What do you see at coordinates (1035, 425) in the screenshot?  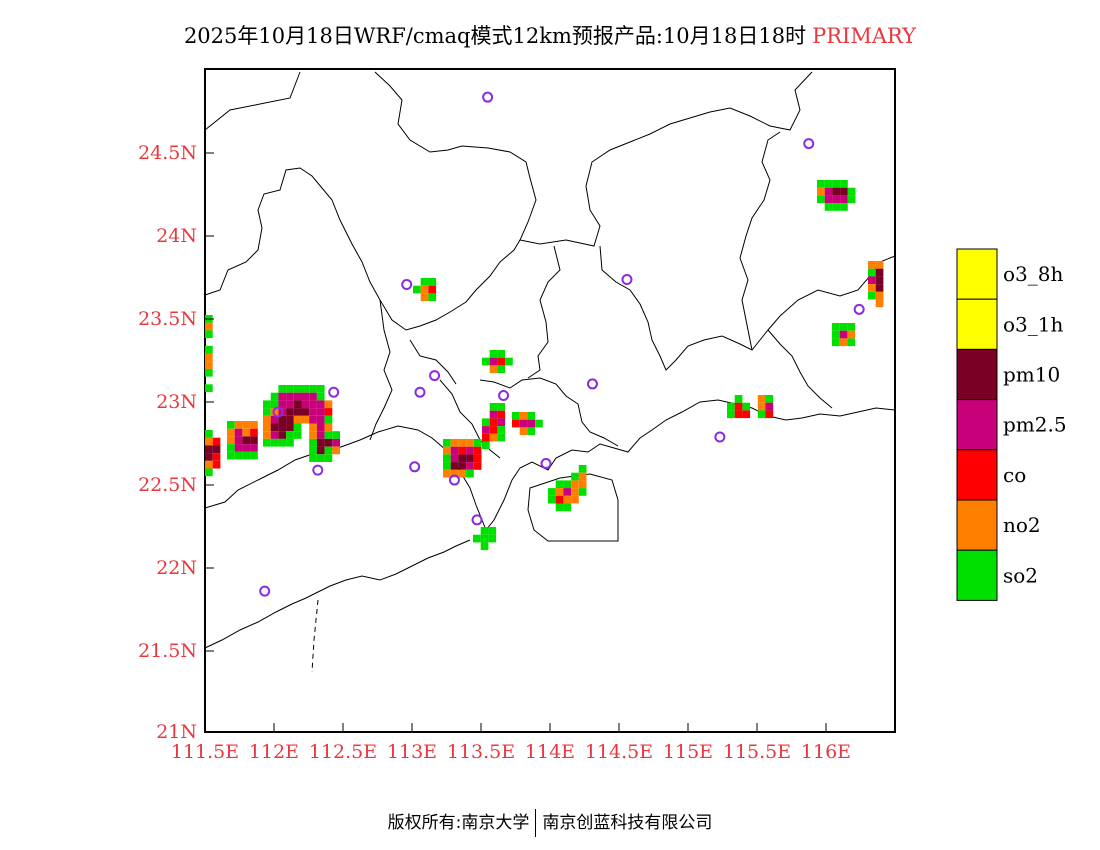 I see `legend-label: pm2.5` at bounding box center [1035, 425].